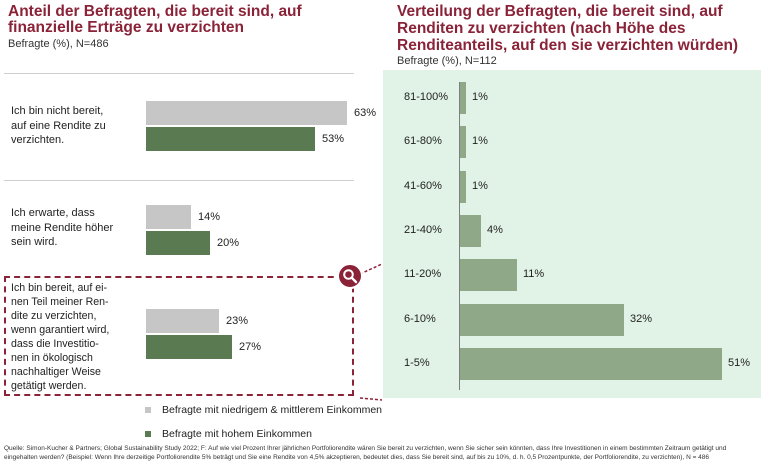  Describe the element at coordinates (237, 321) in the screenshot. I see `left-bar-value-label: 23%` at that location.